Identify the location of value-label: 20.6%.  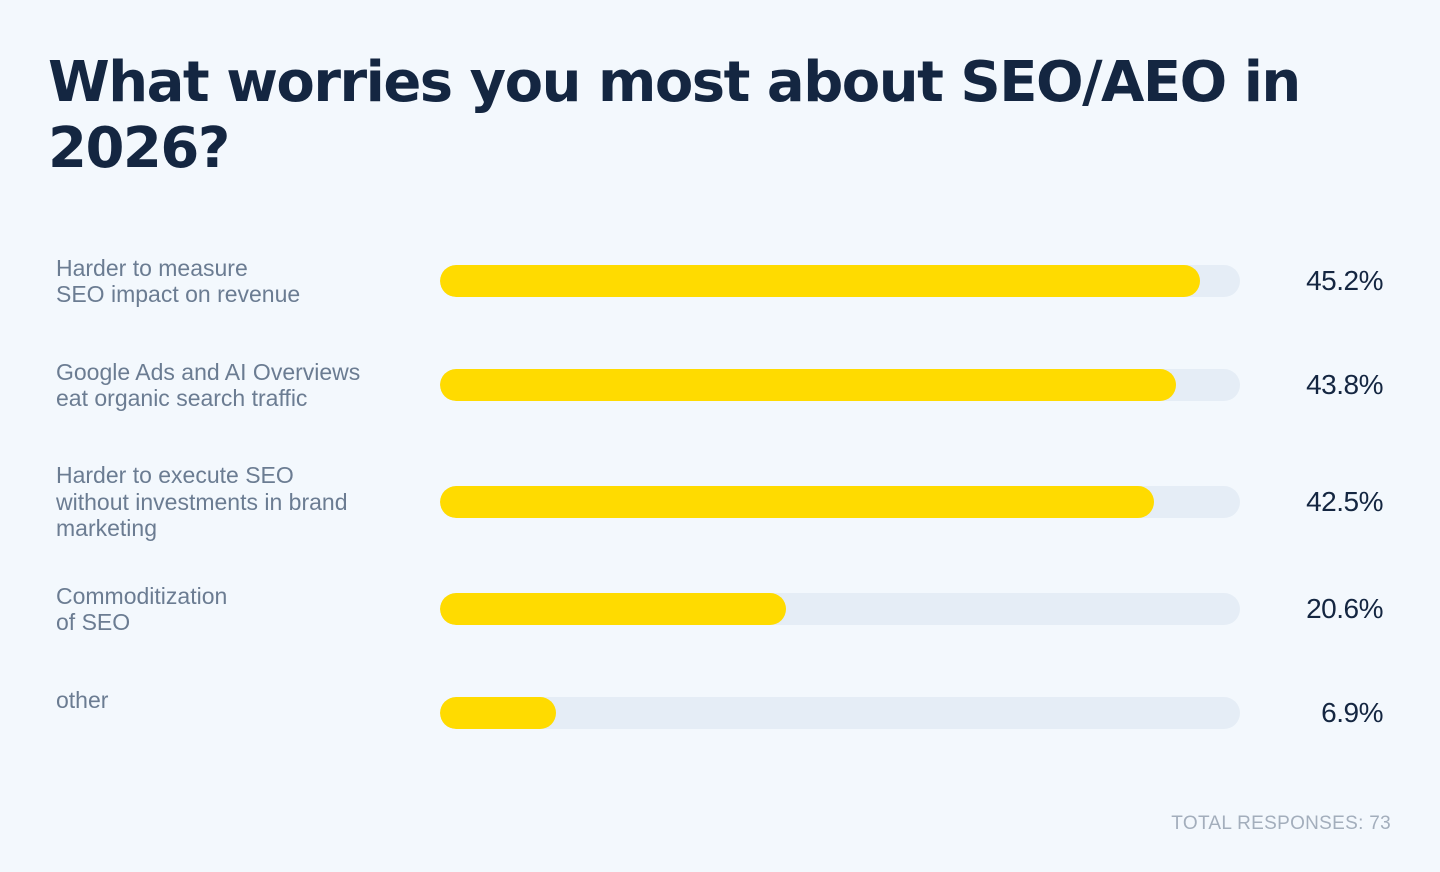
(1344, 608).